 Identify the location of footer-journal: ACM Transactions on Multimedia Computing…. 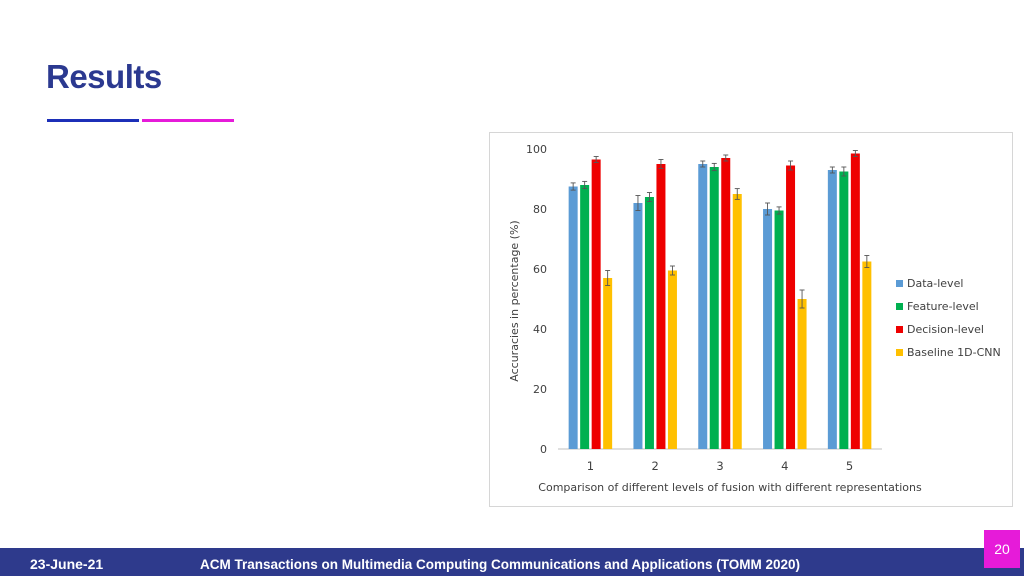
(500, 564).